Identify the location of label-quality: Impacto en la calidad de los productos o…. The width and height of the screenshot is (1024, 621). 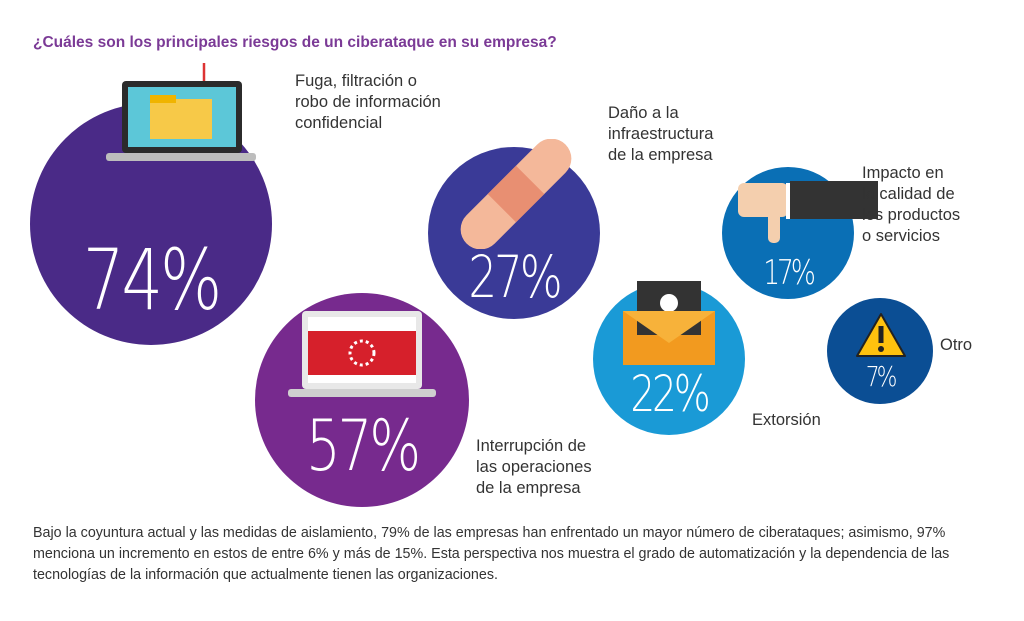
(911, 205).